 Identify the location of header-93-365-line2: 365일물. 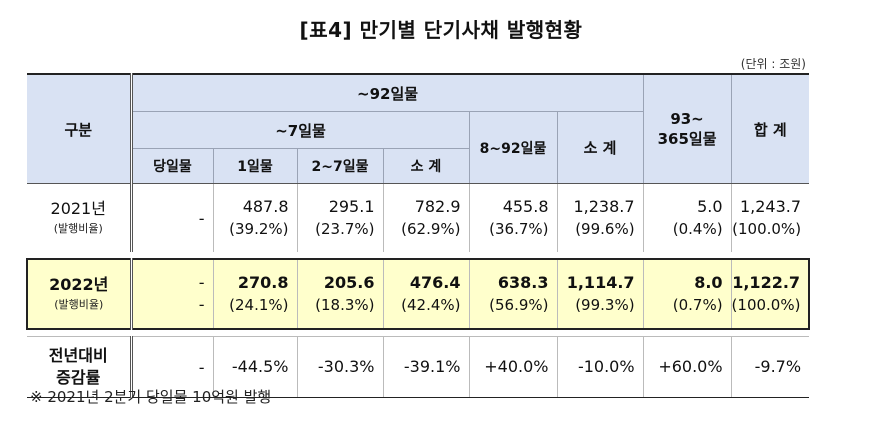
(687, 138).